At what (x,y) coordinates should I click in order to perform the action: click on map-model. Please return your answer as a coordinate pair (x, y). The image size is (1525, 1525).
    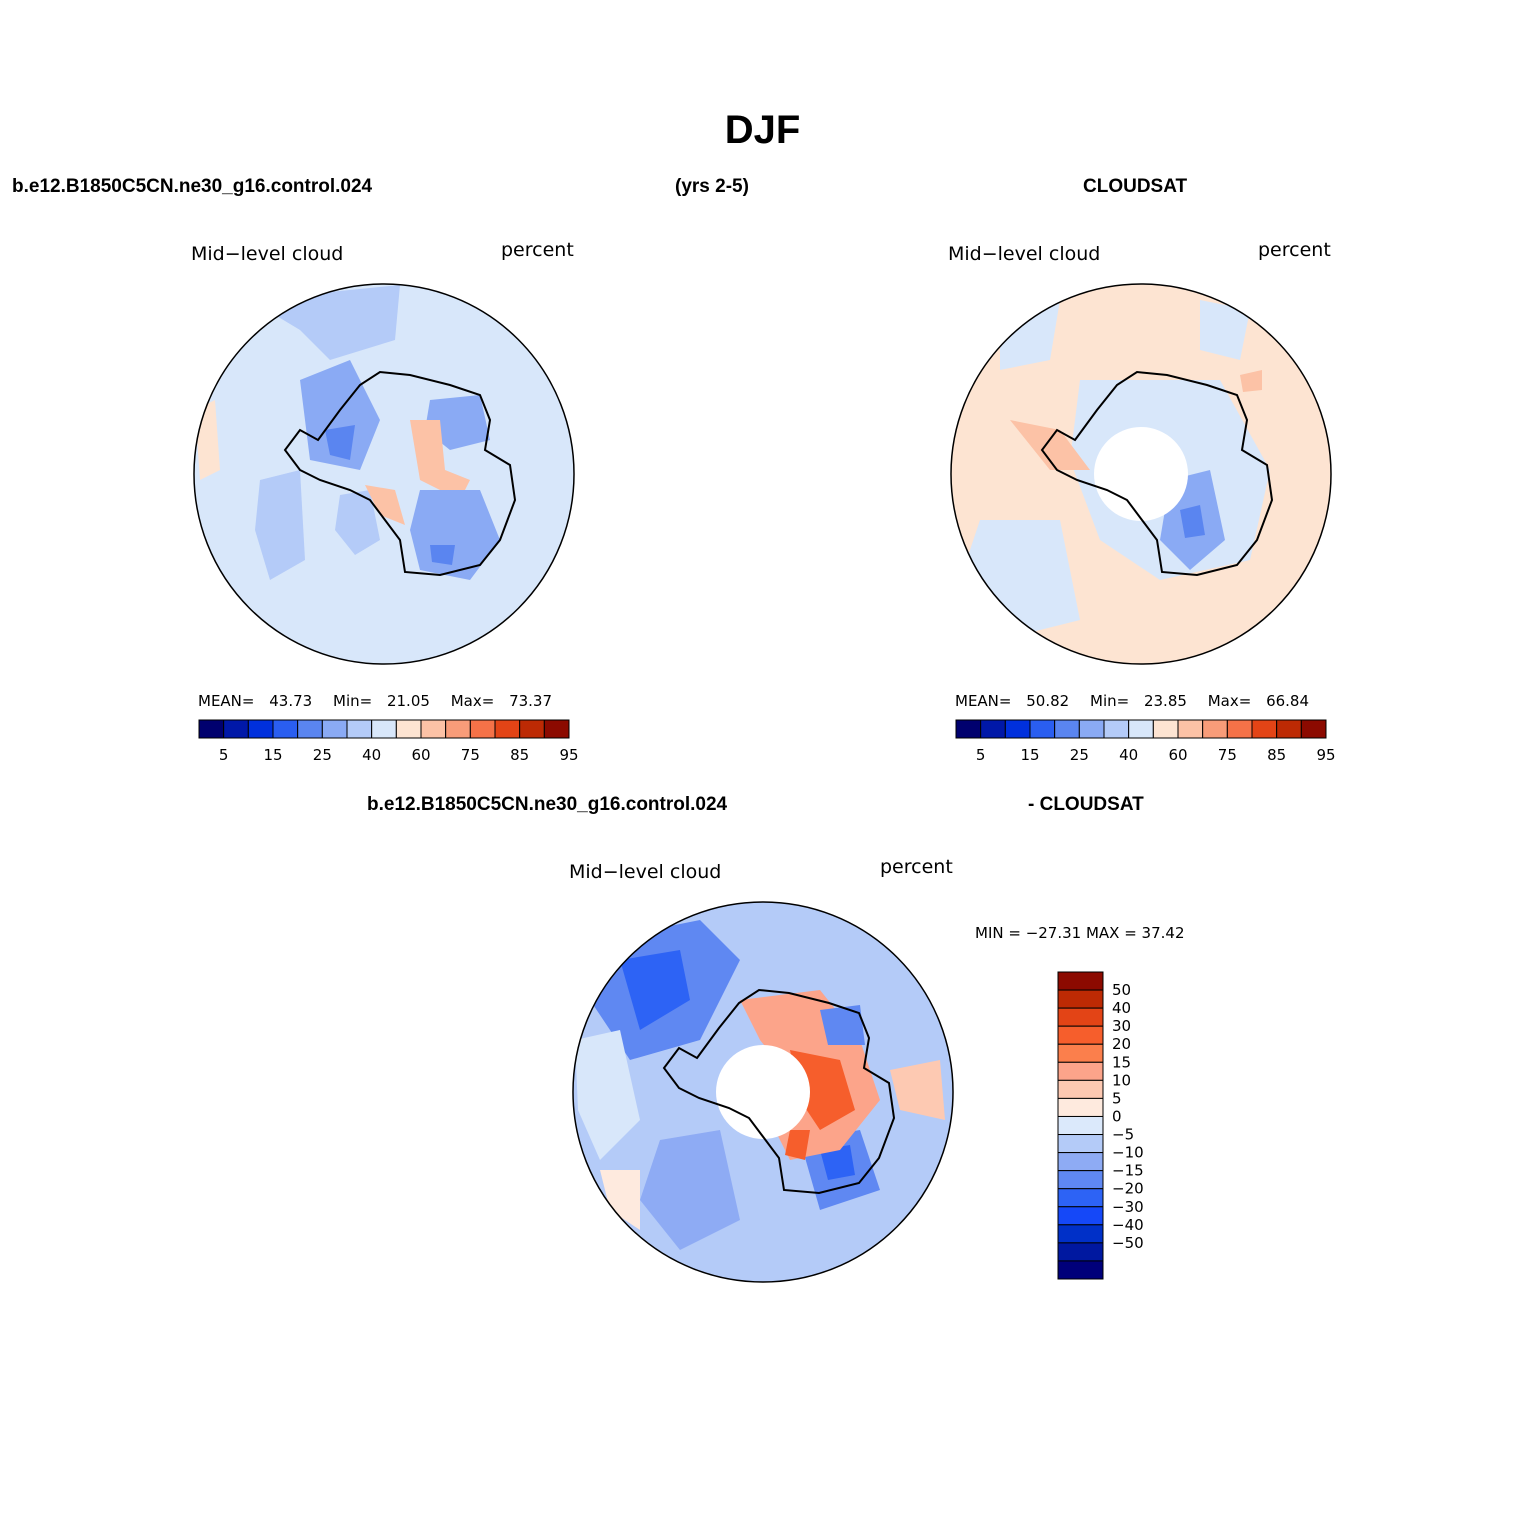
    Looking at the image, I should click on (384, 474).